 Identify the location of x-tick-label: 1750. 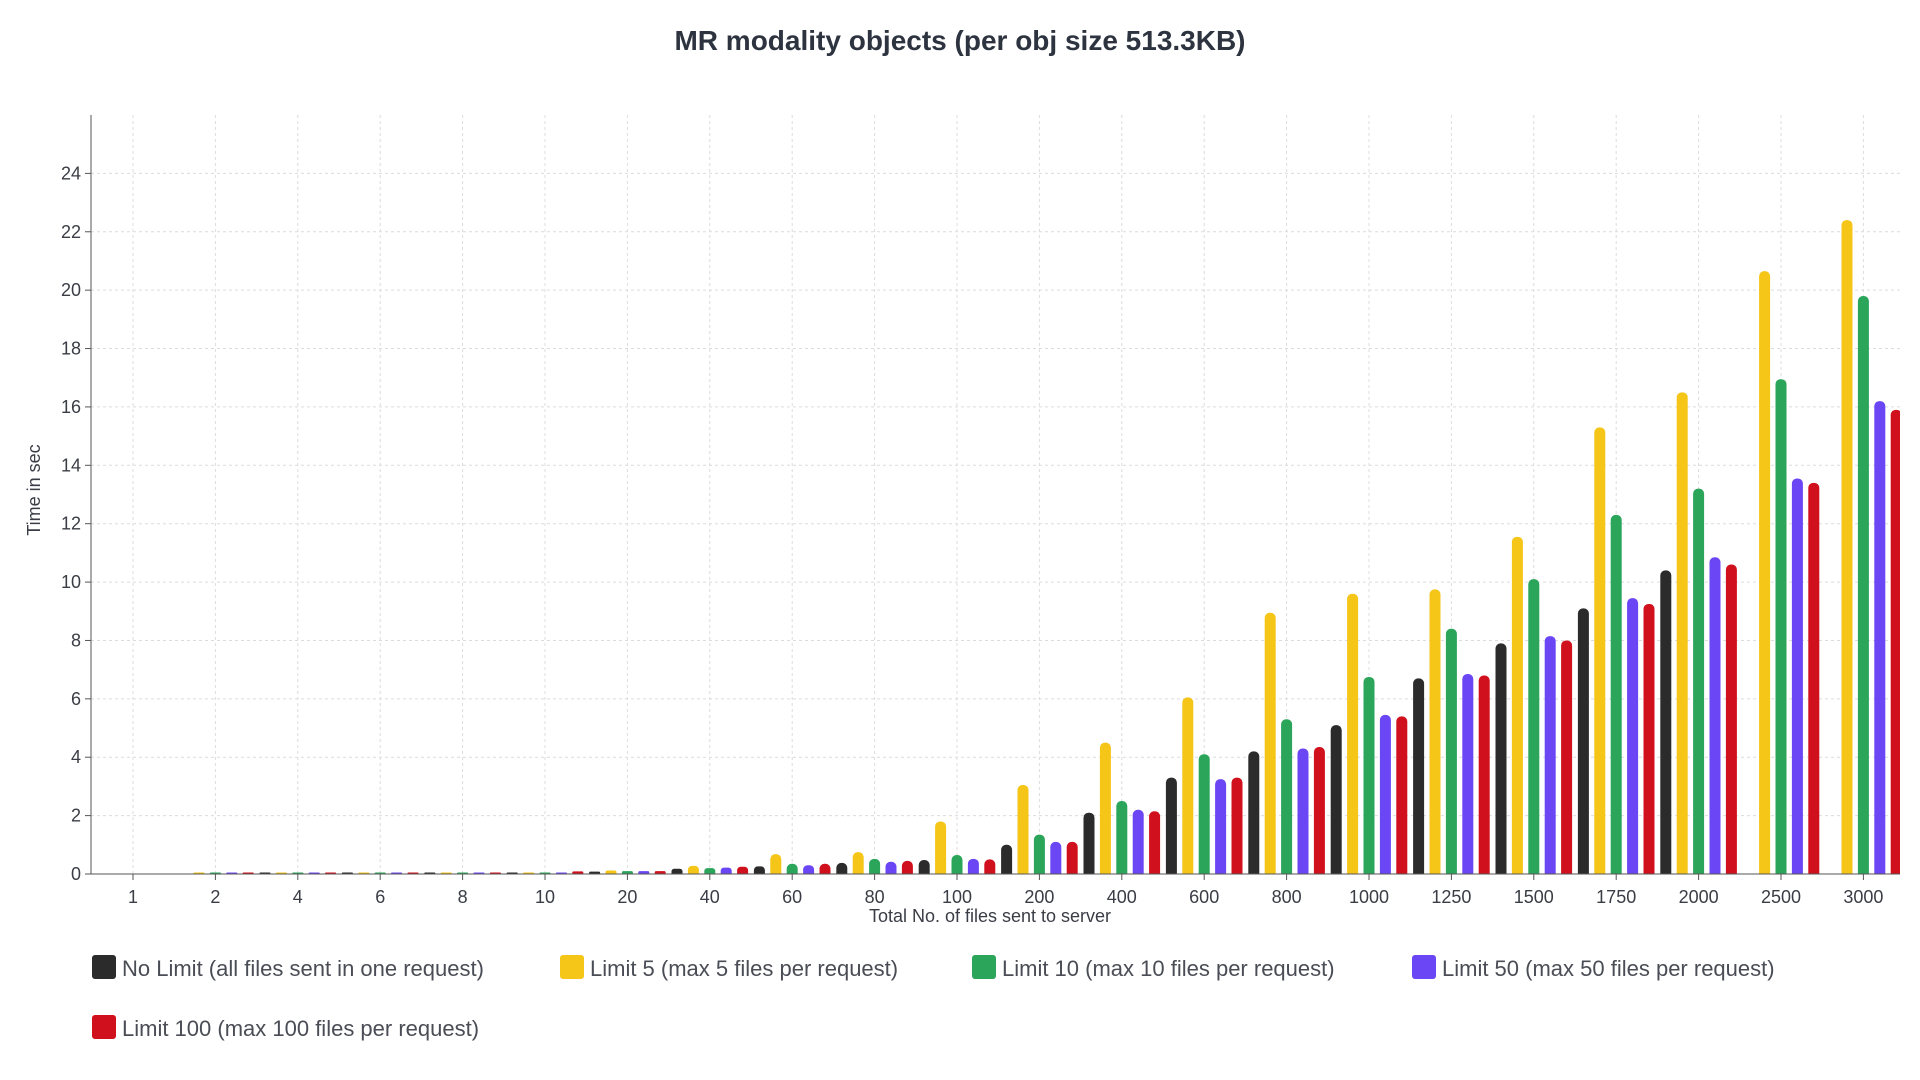
(1616, 897).